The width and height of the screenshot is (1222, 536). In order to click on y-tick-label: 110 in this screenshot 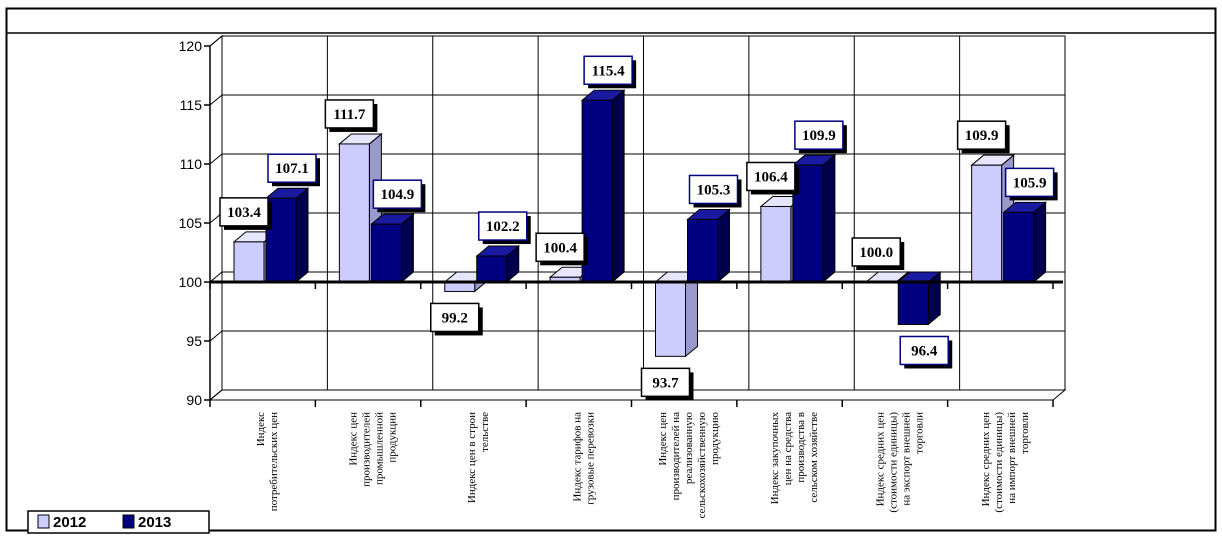, I will do `click(191, 164)`.